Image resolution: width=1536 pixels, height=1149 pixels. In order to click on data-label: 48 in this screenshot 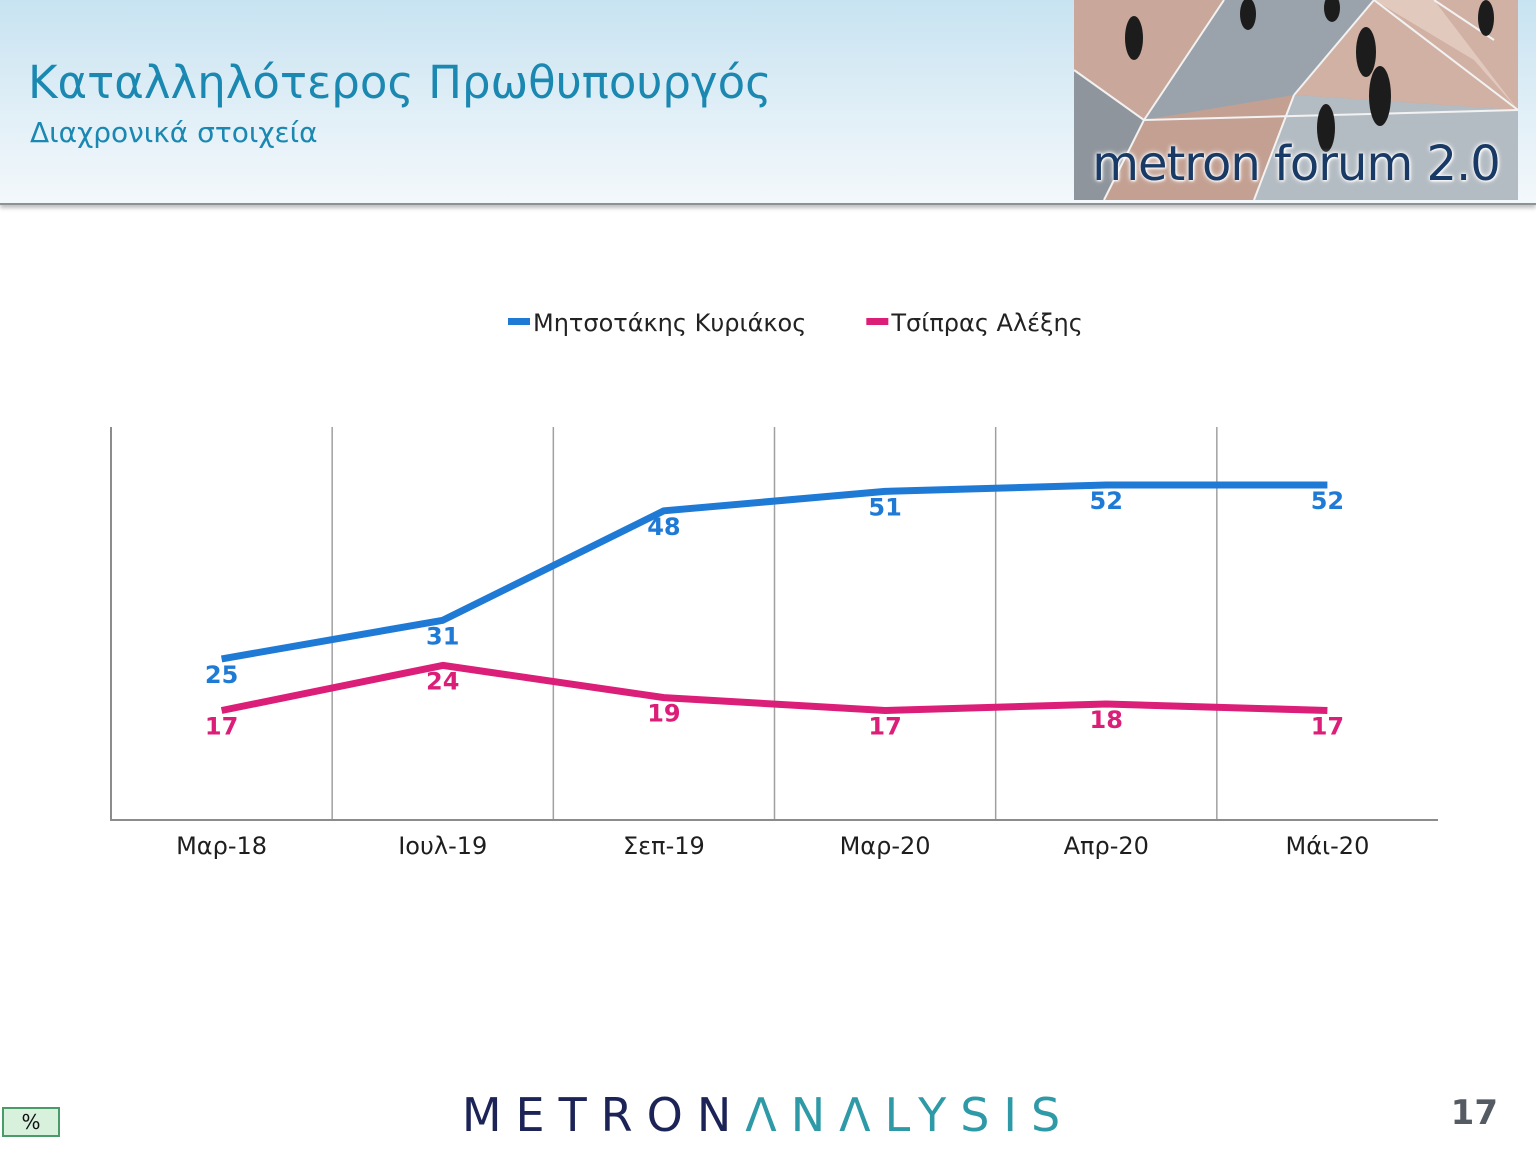, I will do `click(663, 527)`.